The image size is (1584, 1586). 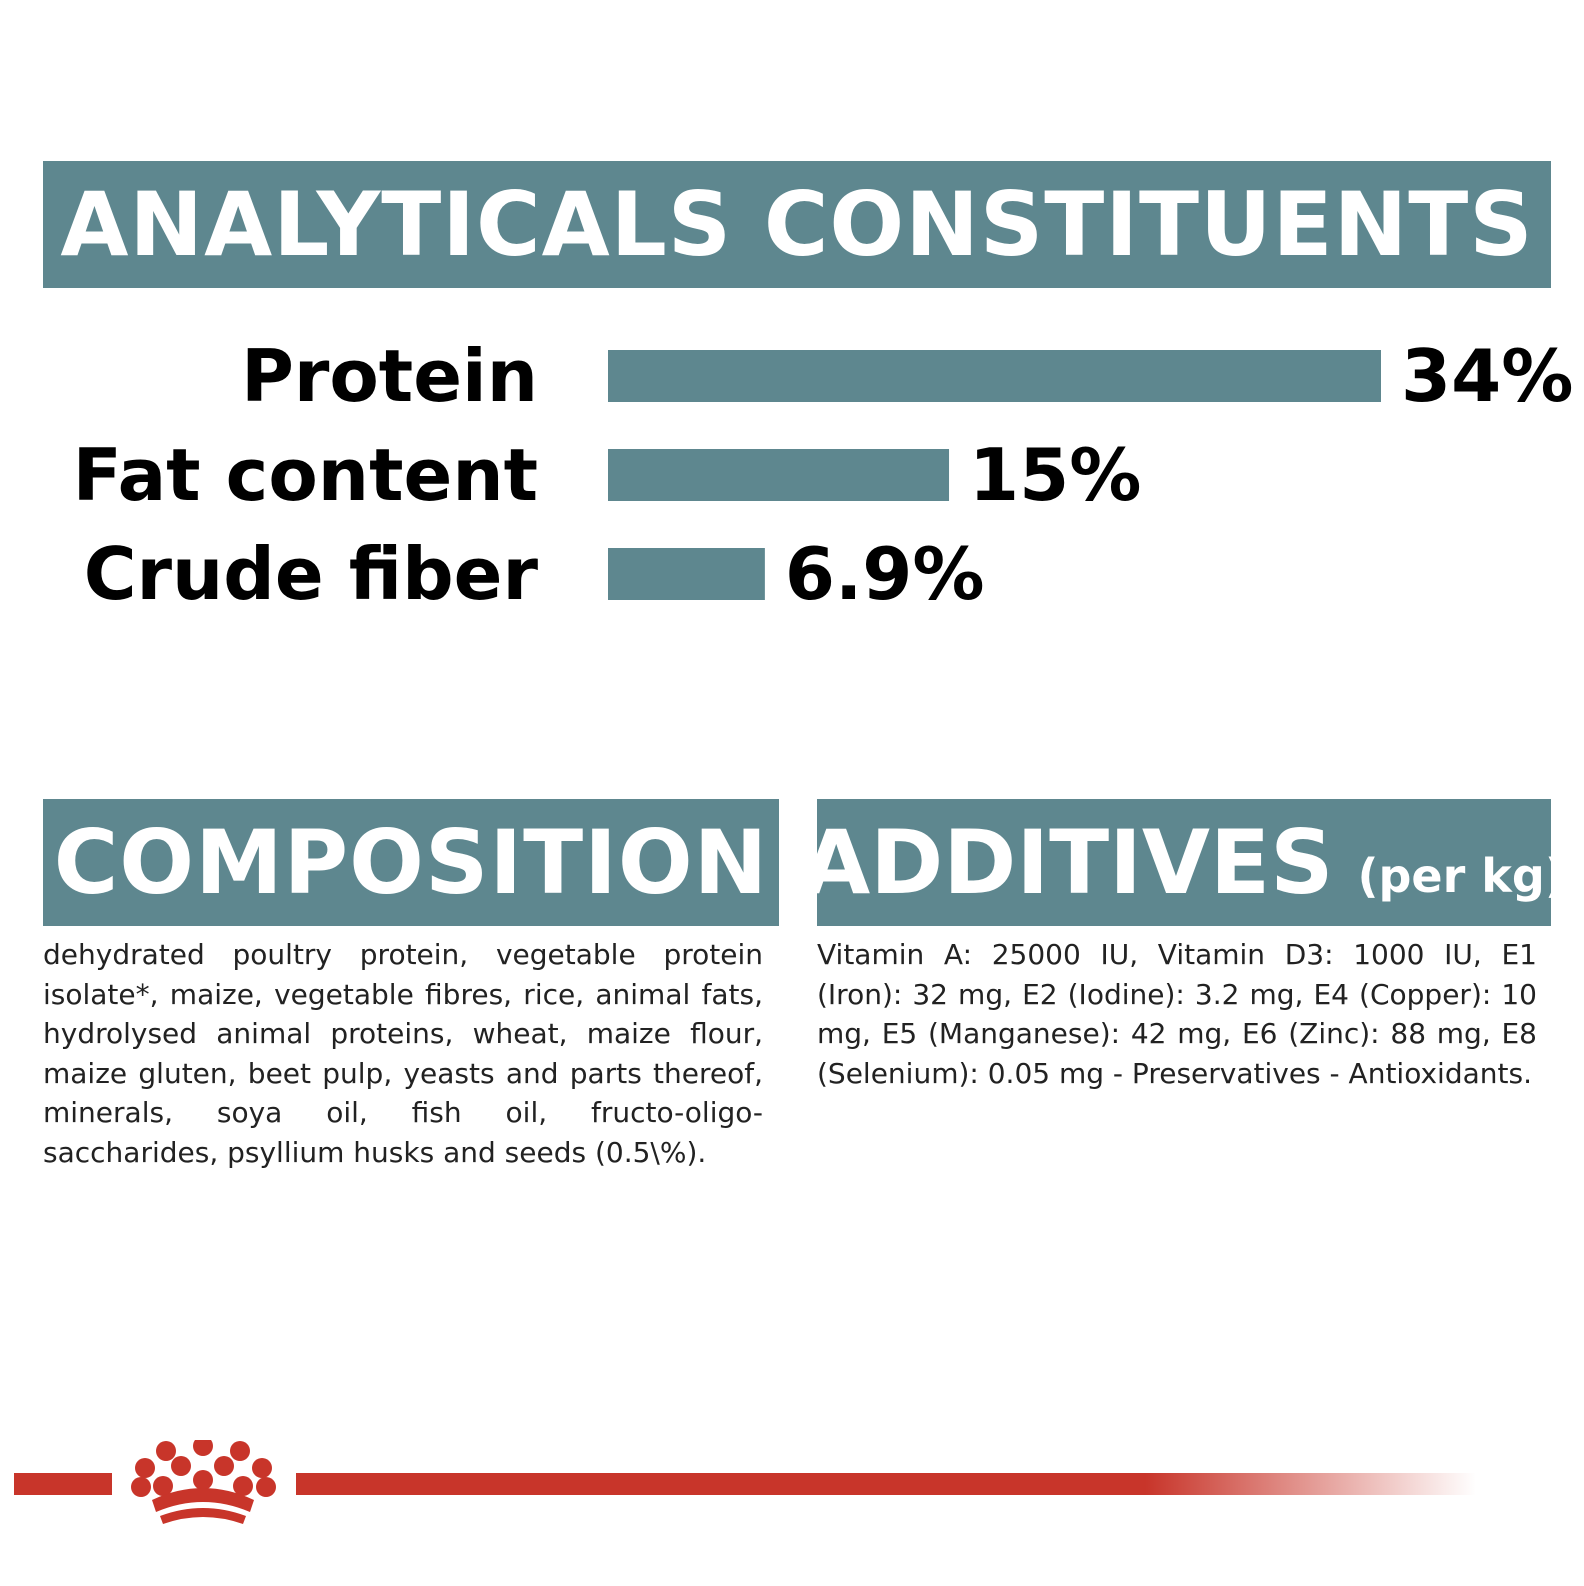 What do you see at coordinates (63, 1484) in the screenshot?
I see `brand-stripe-left` at bounding box center [63, 1484].